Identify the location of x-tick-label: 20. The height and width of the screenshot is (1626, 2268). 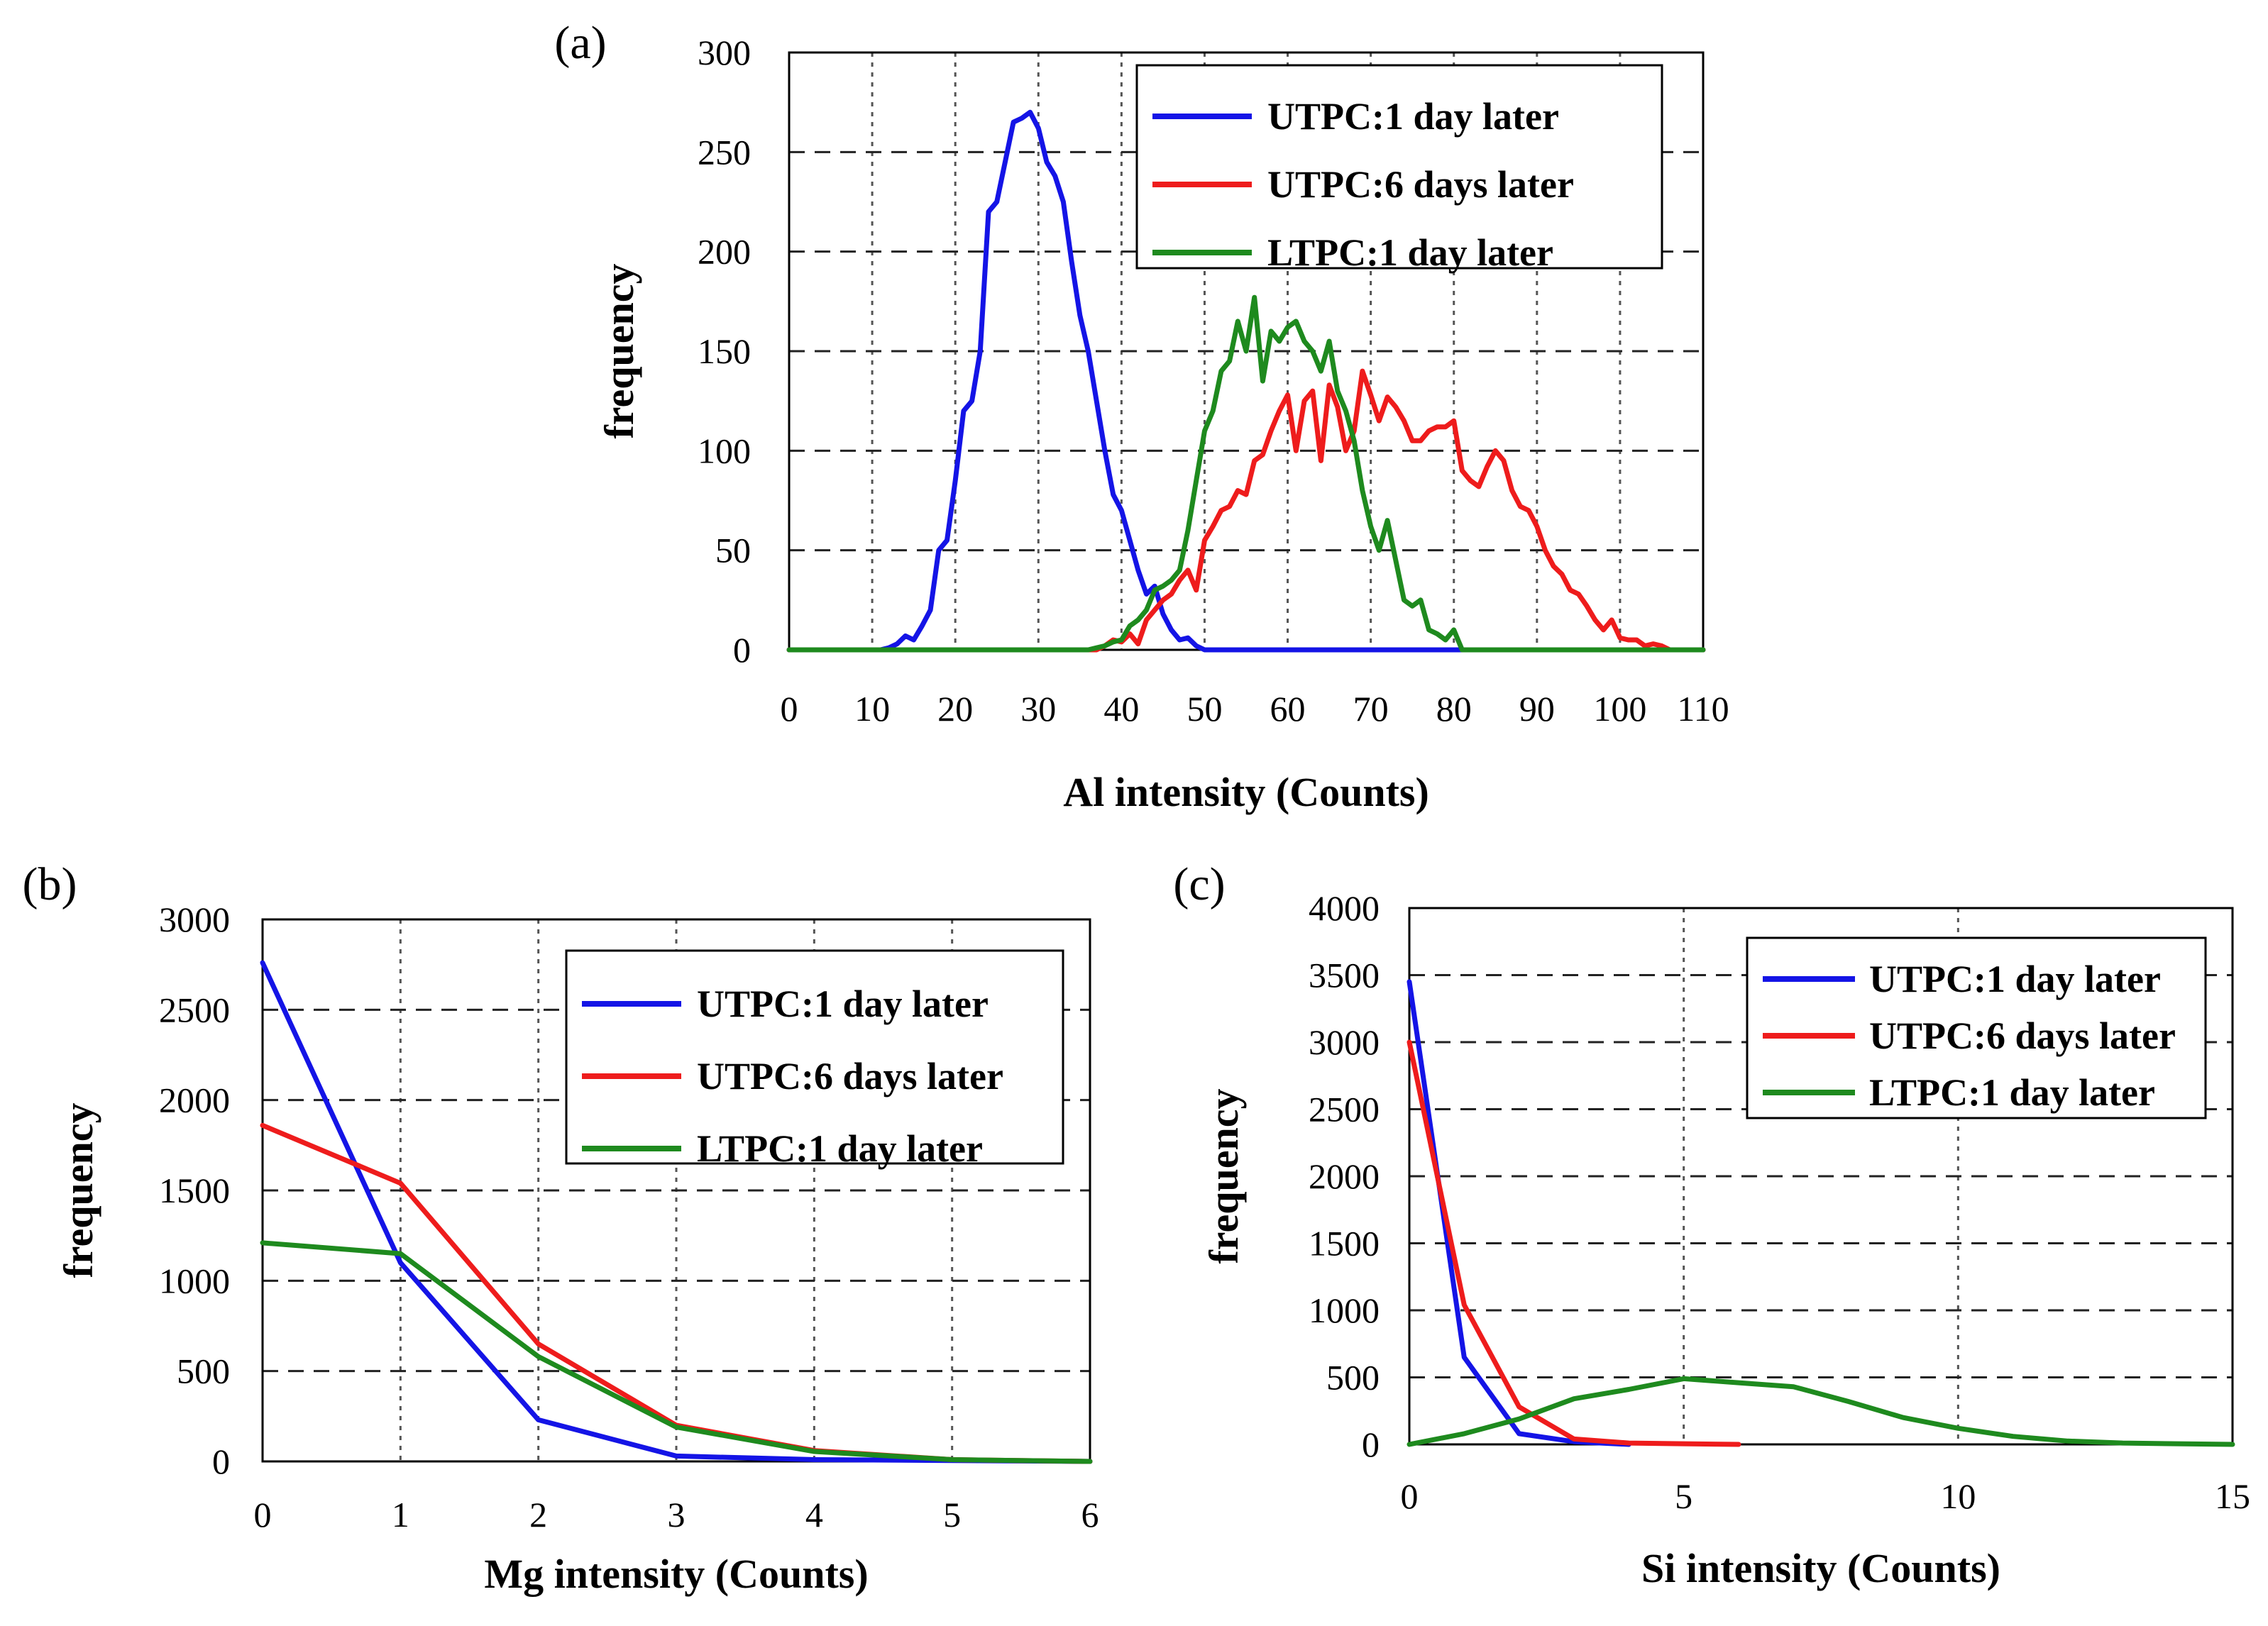
(955, 709).